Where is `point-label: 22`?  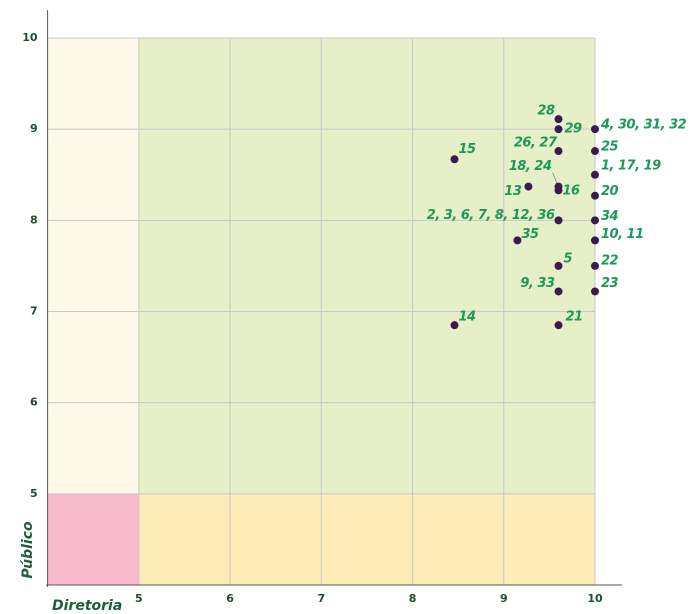
point-label: 22 is located at coordinates (610, 260).